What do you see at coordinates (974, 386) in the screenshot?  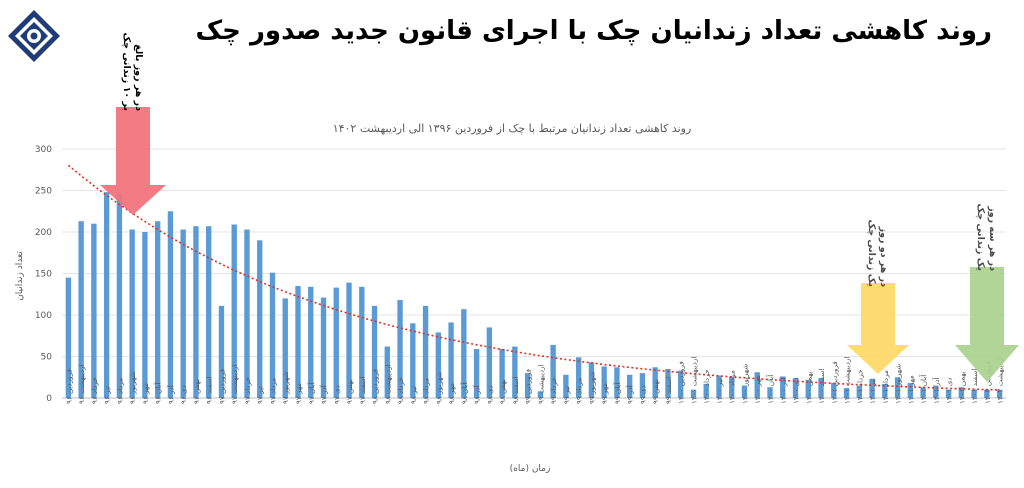 I see `x-tick-label: اسفند ۱۴۰۱` at bounding box center [974, 386].